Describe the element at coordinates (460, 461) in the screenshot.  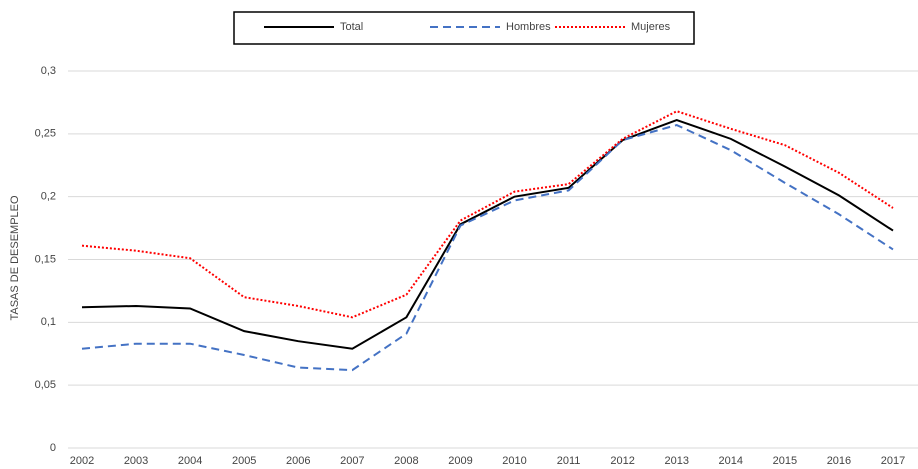
I see `x-tick-label: 2009` at that location.